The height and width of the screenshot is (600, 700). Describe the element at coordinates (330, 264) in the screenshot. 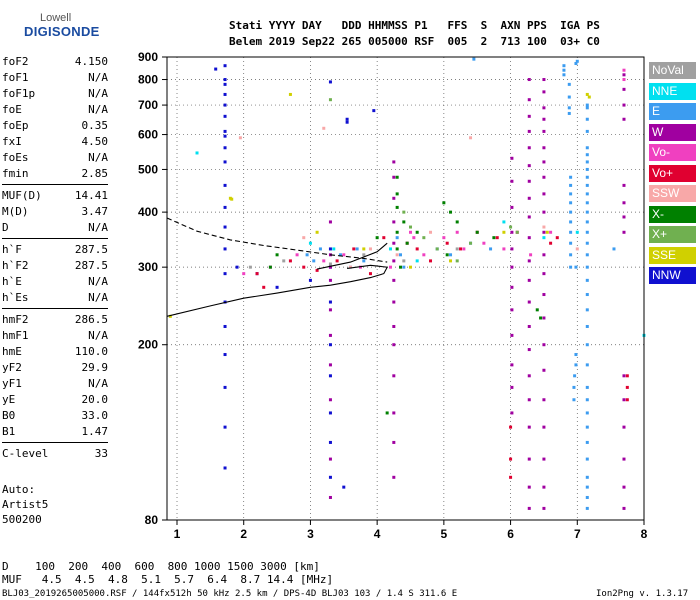

I see `echo-mark-noval` at that location.